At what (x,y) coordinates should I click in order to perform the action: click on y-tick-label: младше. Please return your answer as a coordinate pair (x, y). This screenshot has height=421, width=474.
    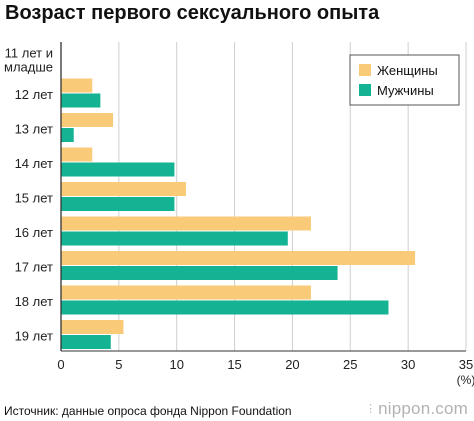
    Looking at the image, I should click on (28, 66).